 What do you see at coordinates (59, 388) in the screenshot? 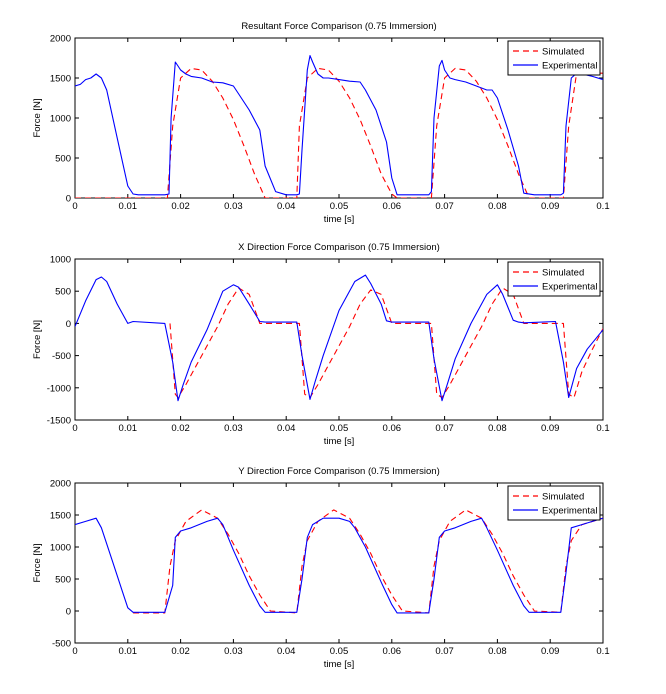
I see `y-tick-label: -1000` at bounding box center [59, 388].